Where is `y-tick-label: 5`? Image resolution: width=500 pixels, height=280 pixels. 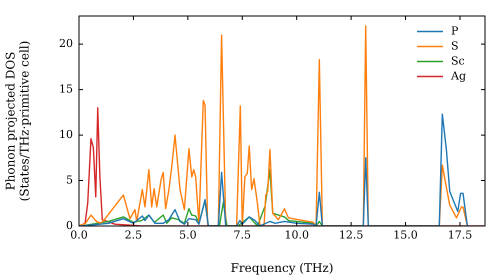 y-tick-label: 5 is located at coordinates (69, 179).